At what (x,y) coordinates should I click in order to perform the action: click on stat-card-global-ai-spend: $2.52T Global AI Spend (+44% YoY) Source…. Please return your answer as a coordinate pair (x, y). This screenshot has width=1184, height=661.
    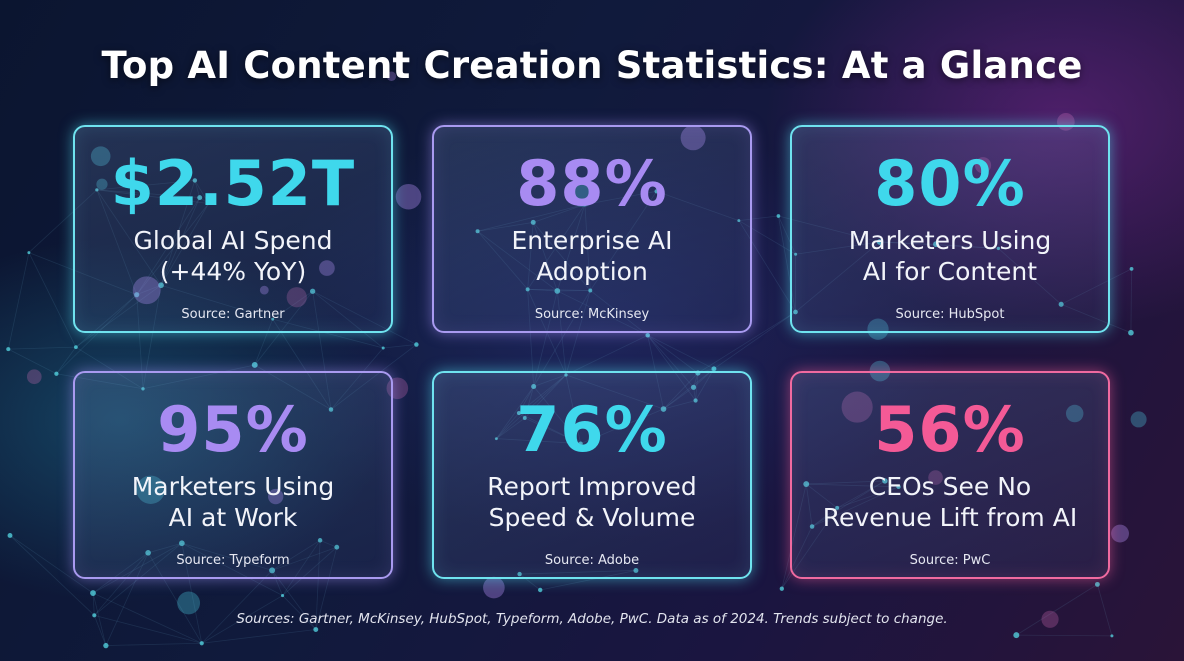
    Looking at the image, I should click on (233, 229).